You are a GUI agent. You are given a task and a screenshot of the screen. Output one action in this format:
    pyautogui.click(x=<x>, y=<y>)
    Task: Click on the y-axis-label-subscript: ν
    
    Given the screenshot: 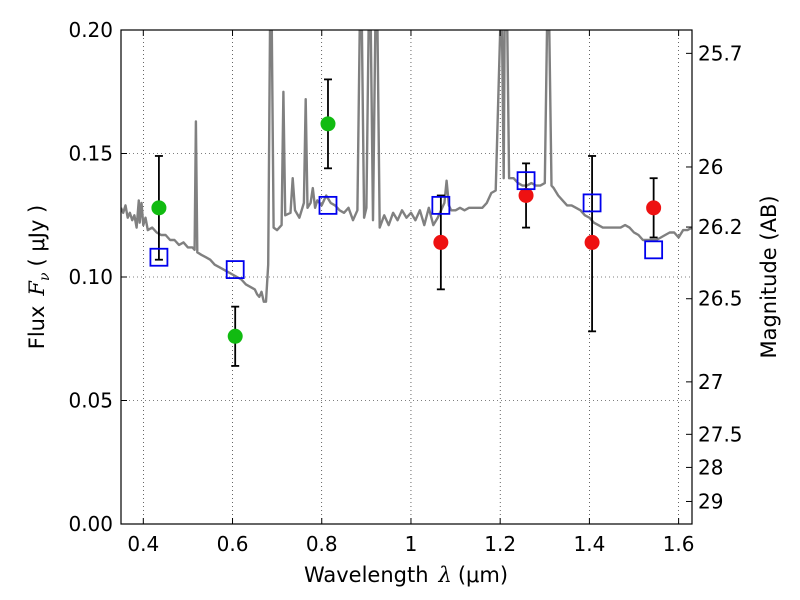 What is the action you would take?
    pyautogui.click(x=45, y=276)
    